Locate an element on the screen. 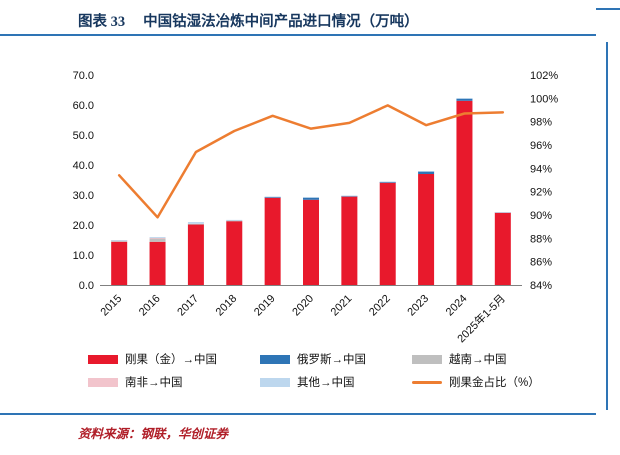  legend-swatch-southafrica is located at coordinates (103, 382).